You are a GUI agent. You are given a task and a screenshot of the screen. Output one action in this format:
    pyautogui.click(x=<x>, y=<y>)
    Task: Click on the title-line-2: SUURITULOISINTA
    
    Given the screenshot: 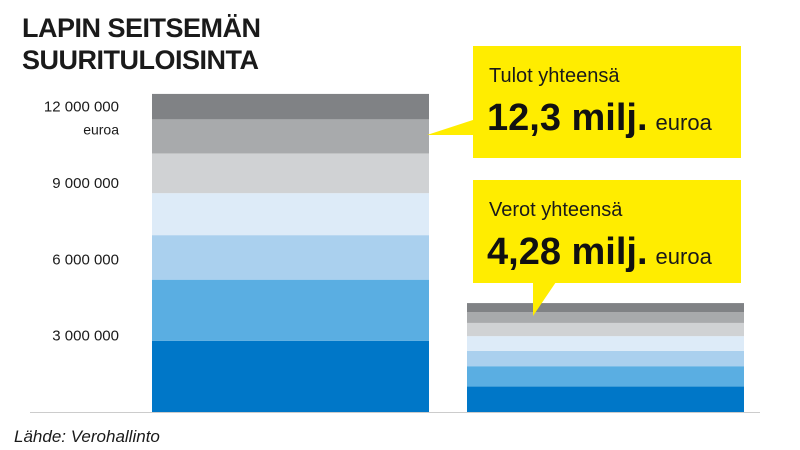 What is the action you would take?
    pyautogui.click(x=140, y=60)
    